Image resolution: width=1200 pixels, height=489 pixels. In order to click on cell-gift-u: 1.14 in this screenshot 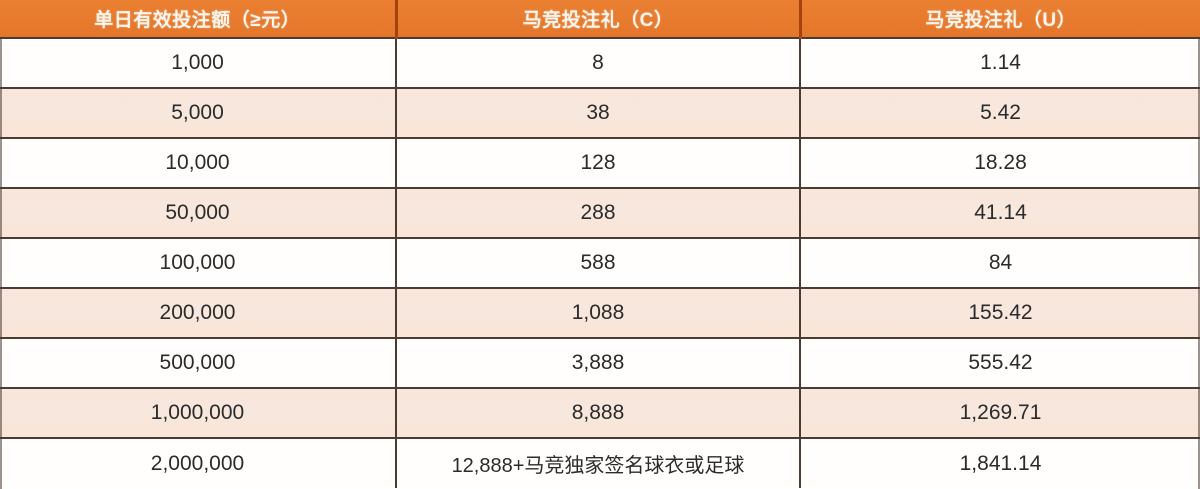, I will do `click(1000, 62)`.